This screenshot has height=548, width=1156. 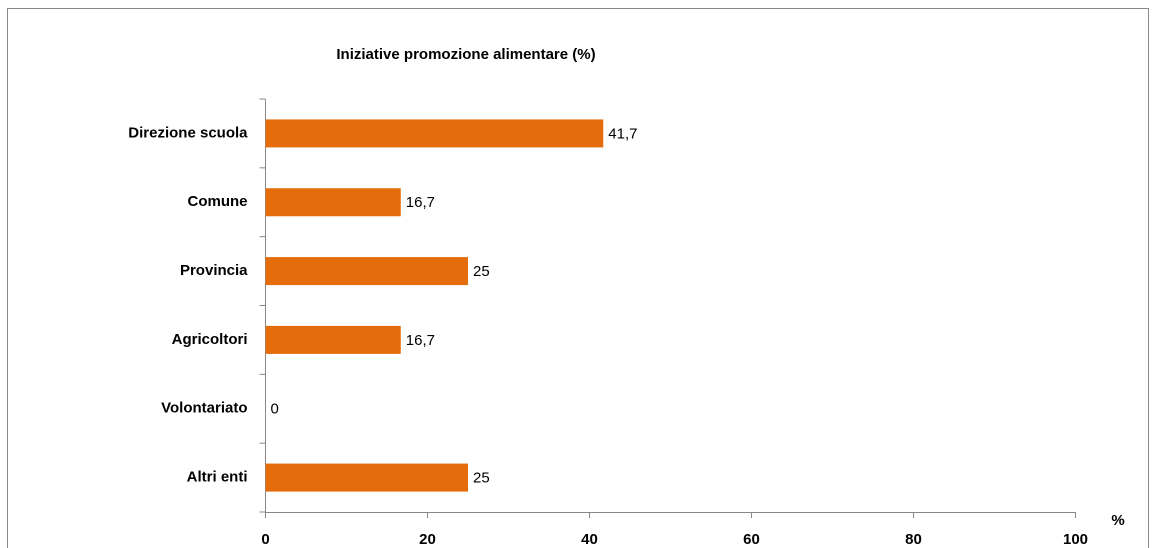 I want to click on y-tick-label: Comune, so click(x=218, y=201).